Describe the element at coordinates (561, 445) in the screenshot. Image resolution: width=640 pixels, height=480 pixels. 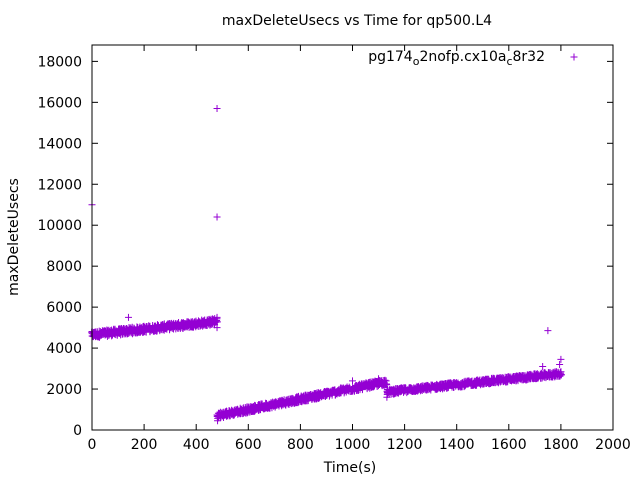
I see `x-tick-label: 1800` at that location.